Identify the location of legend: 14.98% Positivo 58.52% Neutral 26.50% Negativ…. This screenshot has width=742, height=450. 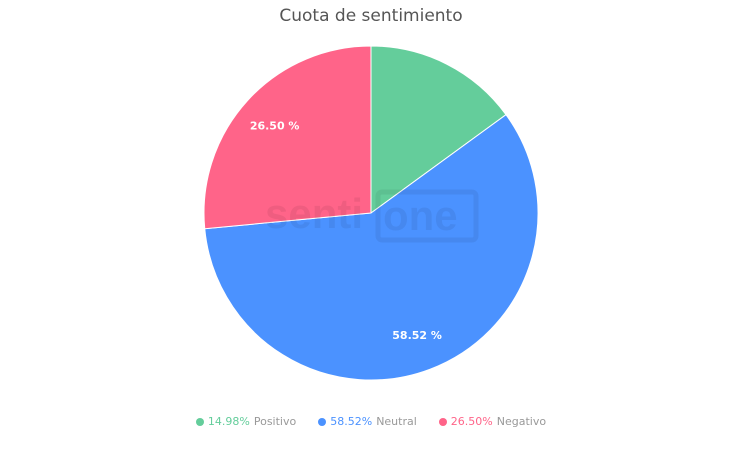
(371, 421).